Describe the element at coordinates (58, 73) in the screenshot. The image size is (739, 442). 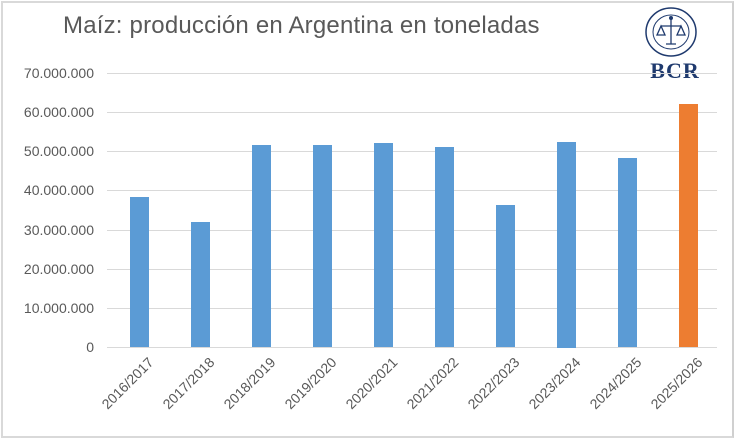
I see `y-tick-label: 70.000.000` at that location.